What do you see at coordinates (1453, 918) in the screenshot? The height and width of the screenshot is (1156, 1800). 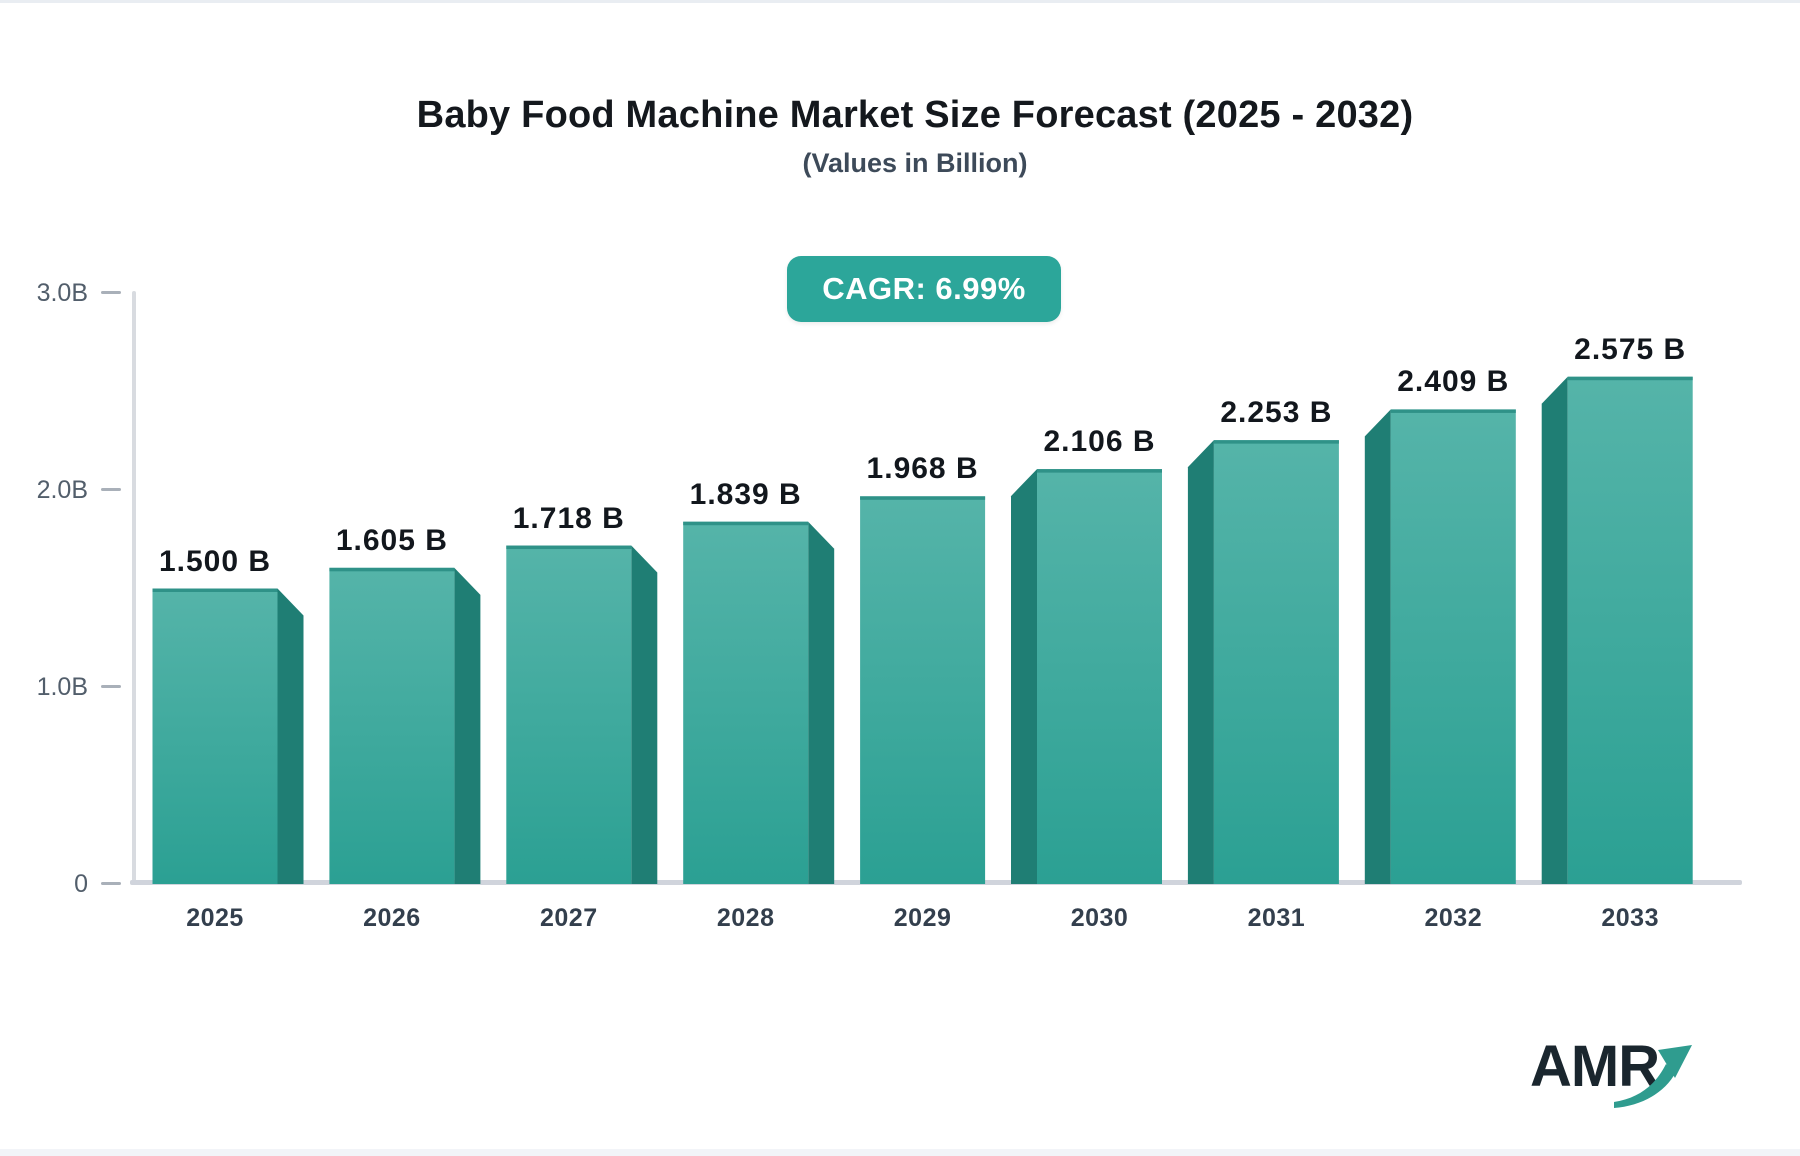 I see `x-axis-label-2032: 2032` at bounding box center [1453, 918].